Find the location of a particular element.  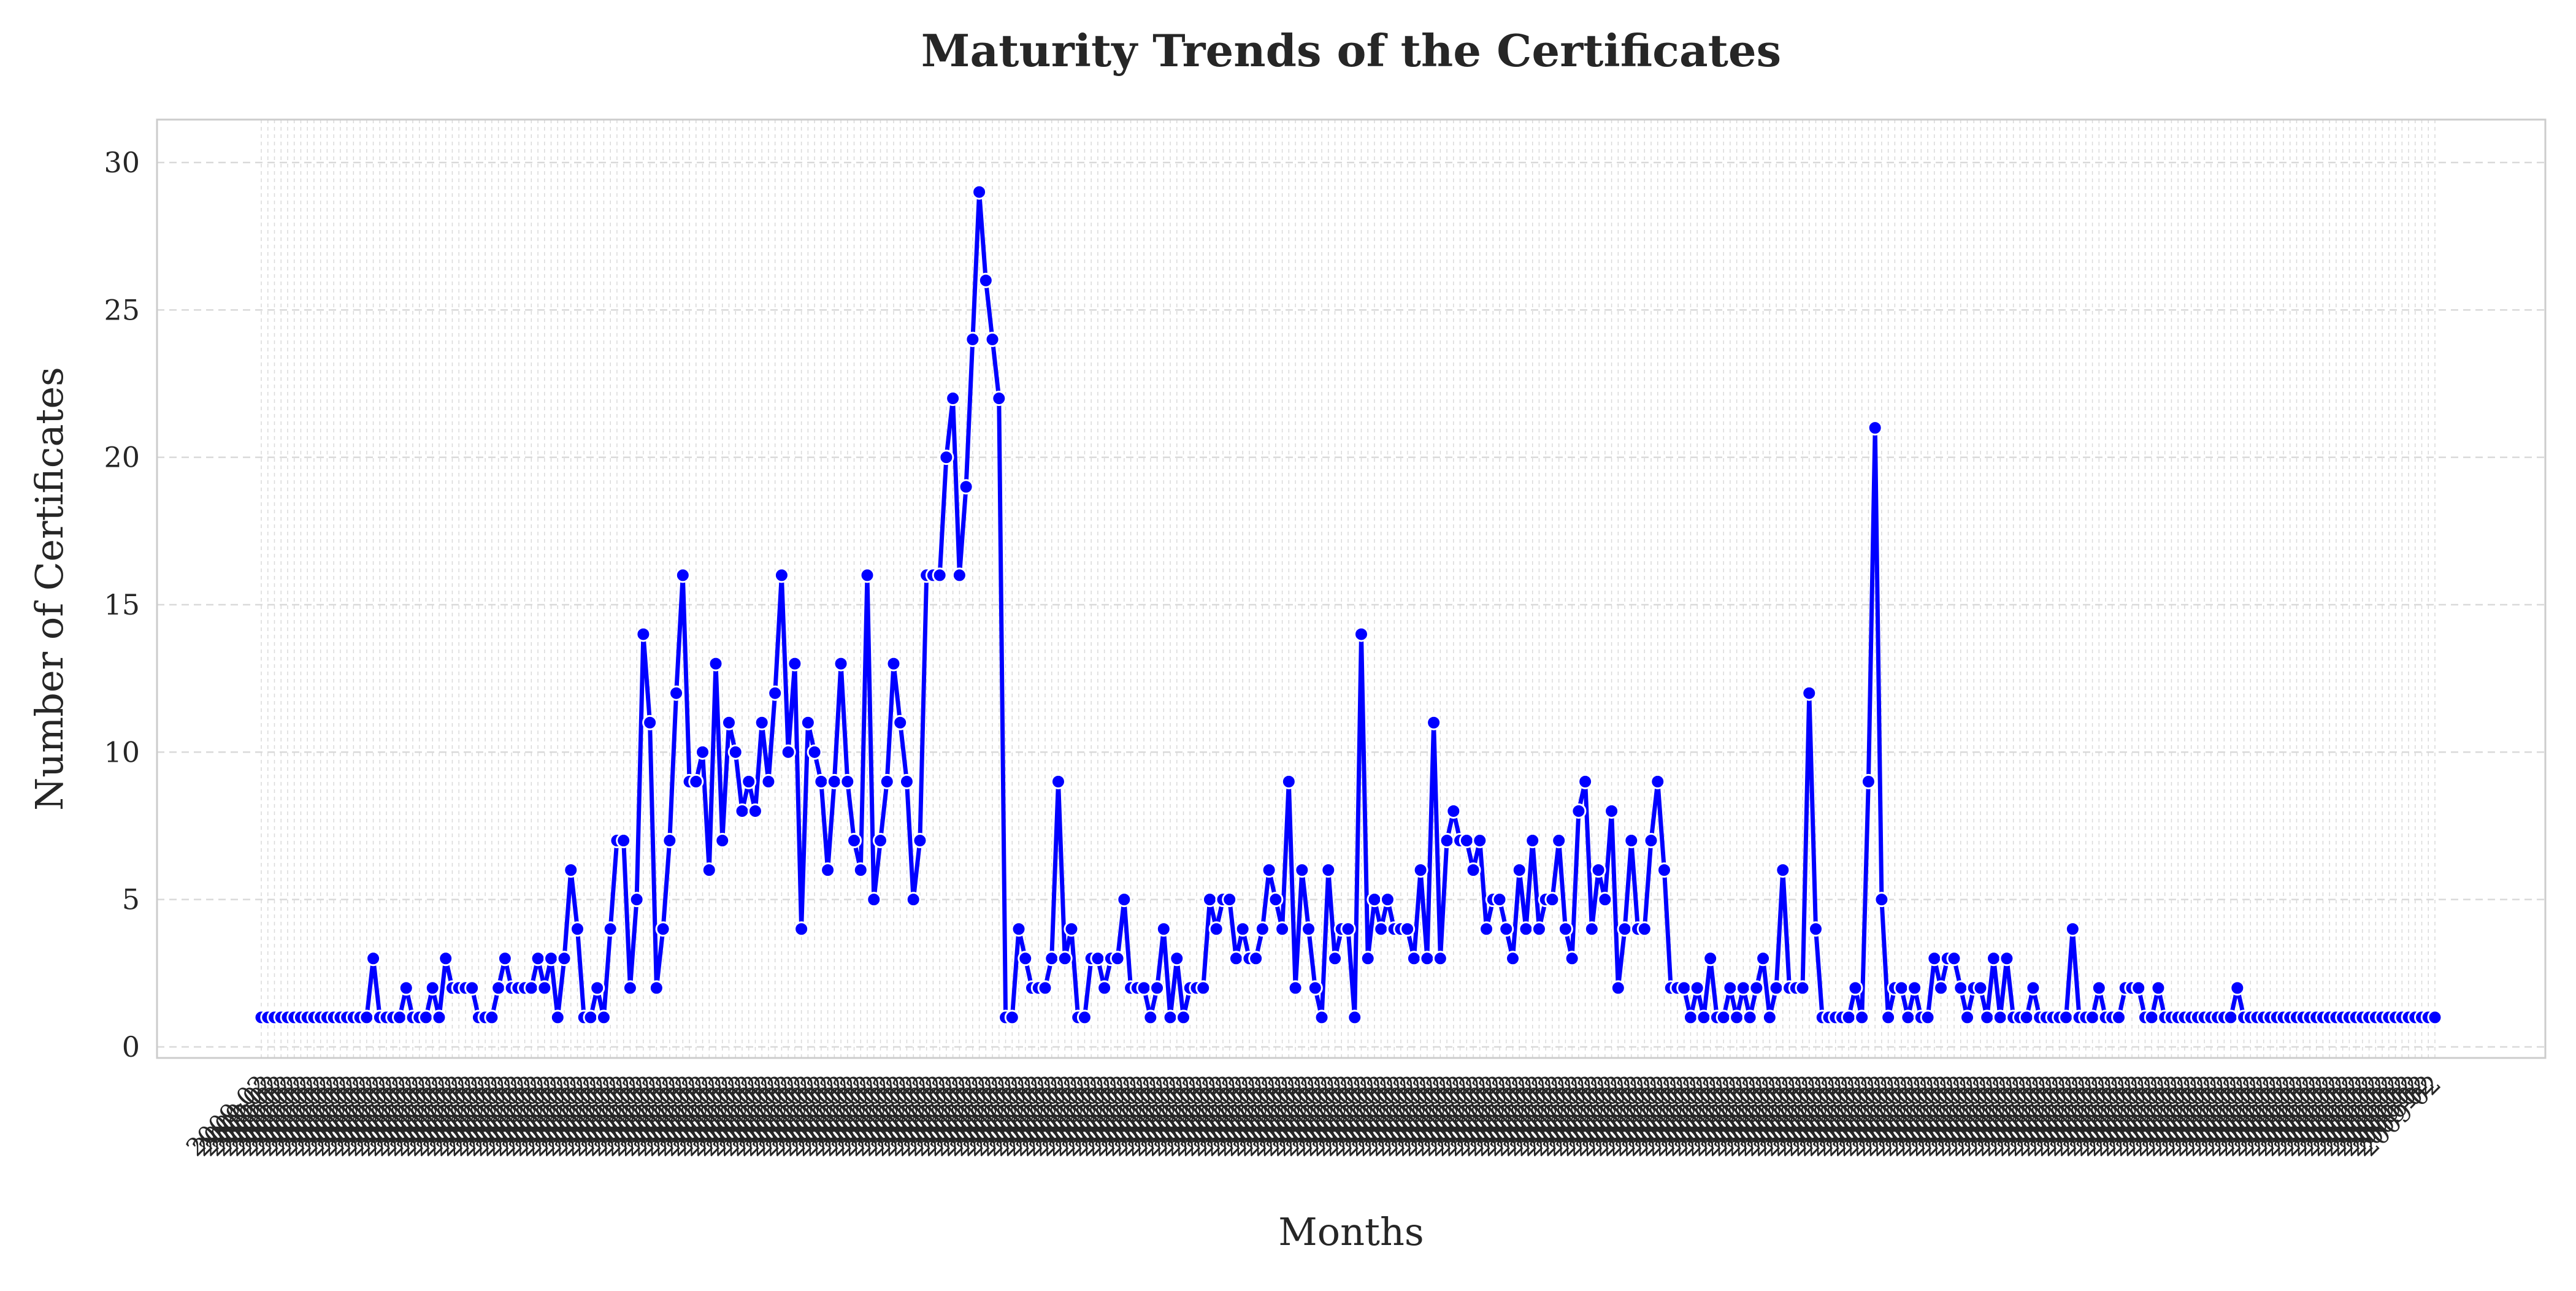

x-axis-label: Months is located at coordinates (1351, 1231).